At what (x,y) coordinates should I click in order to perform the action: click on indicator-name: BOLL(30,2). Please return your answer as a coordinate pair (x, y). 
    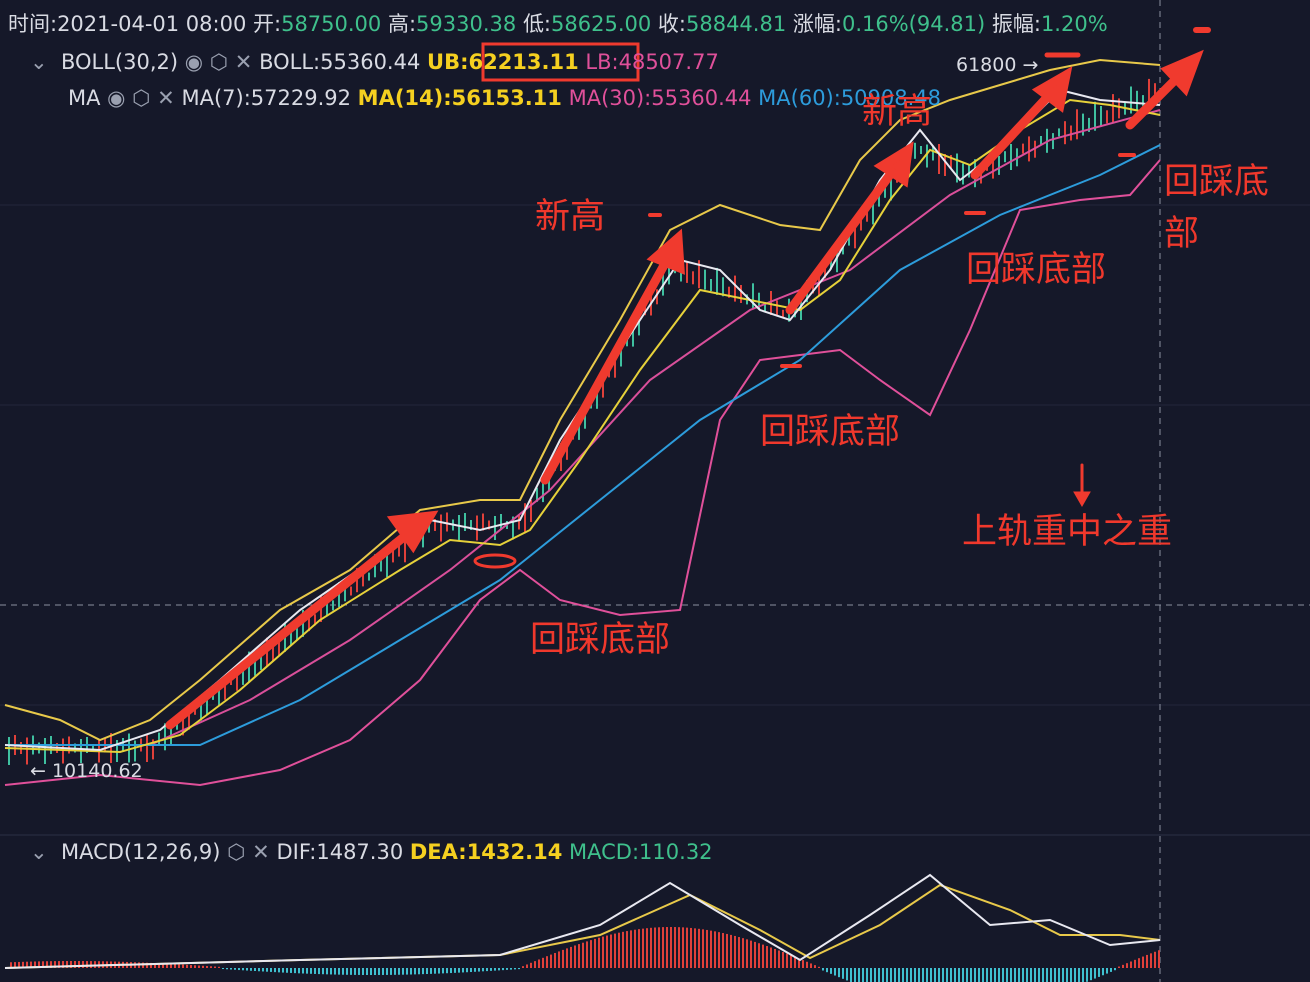
    Looking at the image, I should click on (119, 62).